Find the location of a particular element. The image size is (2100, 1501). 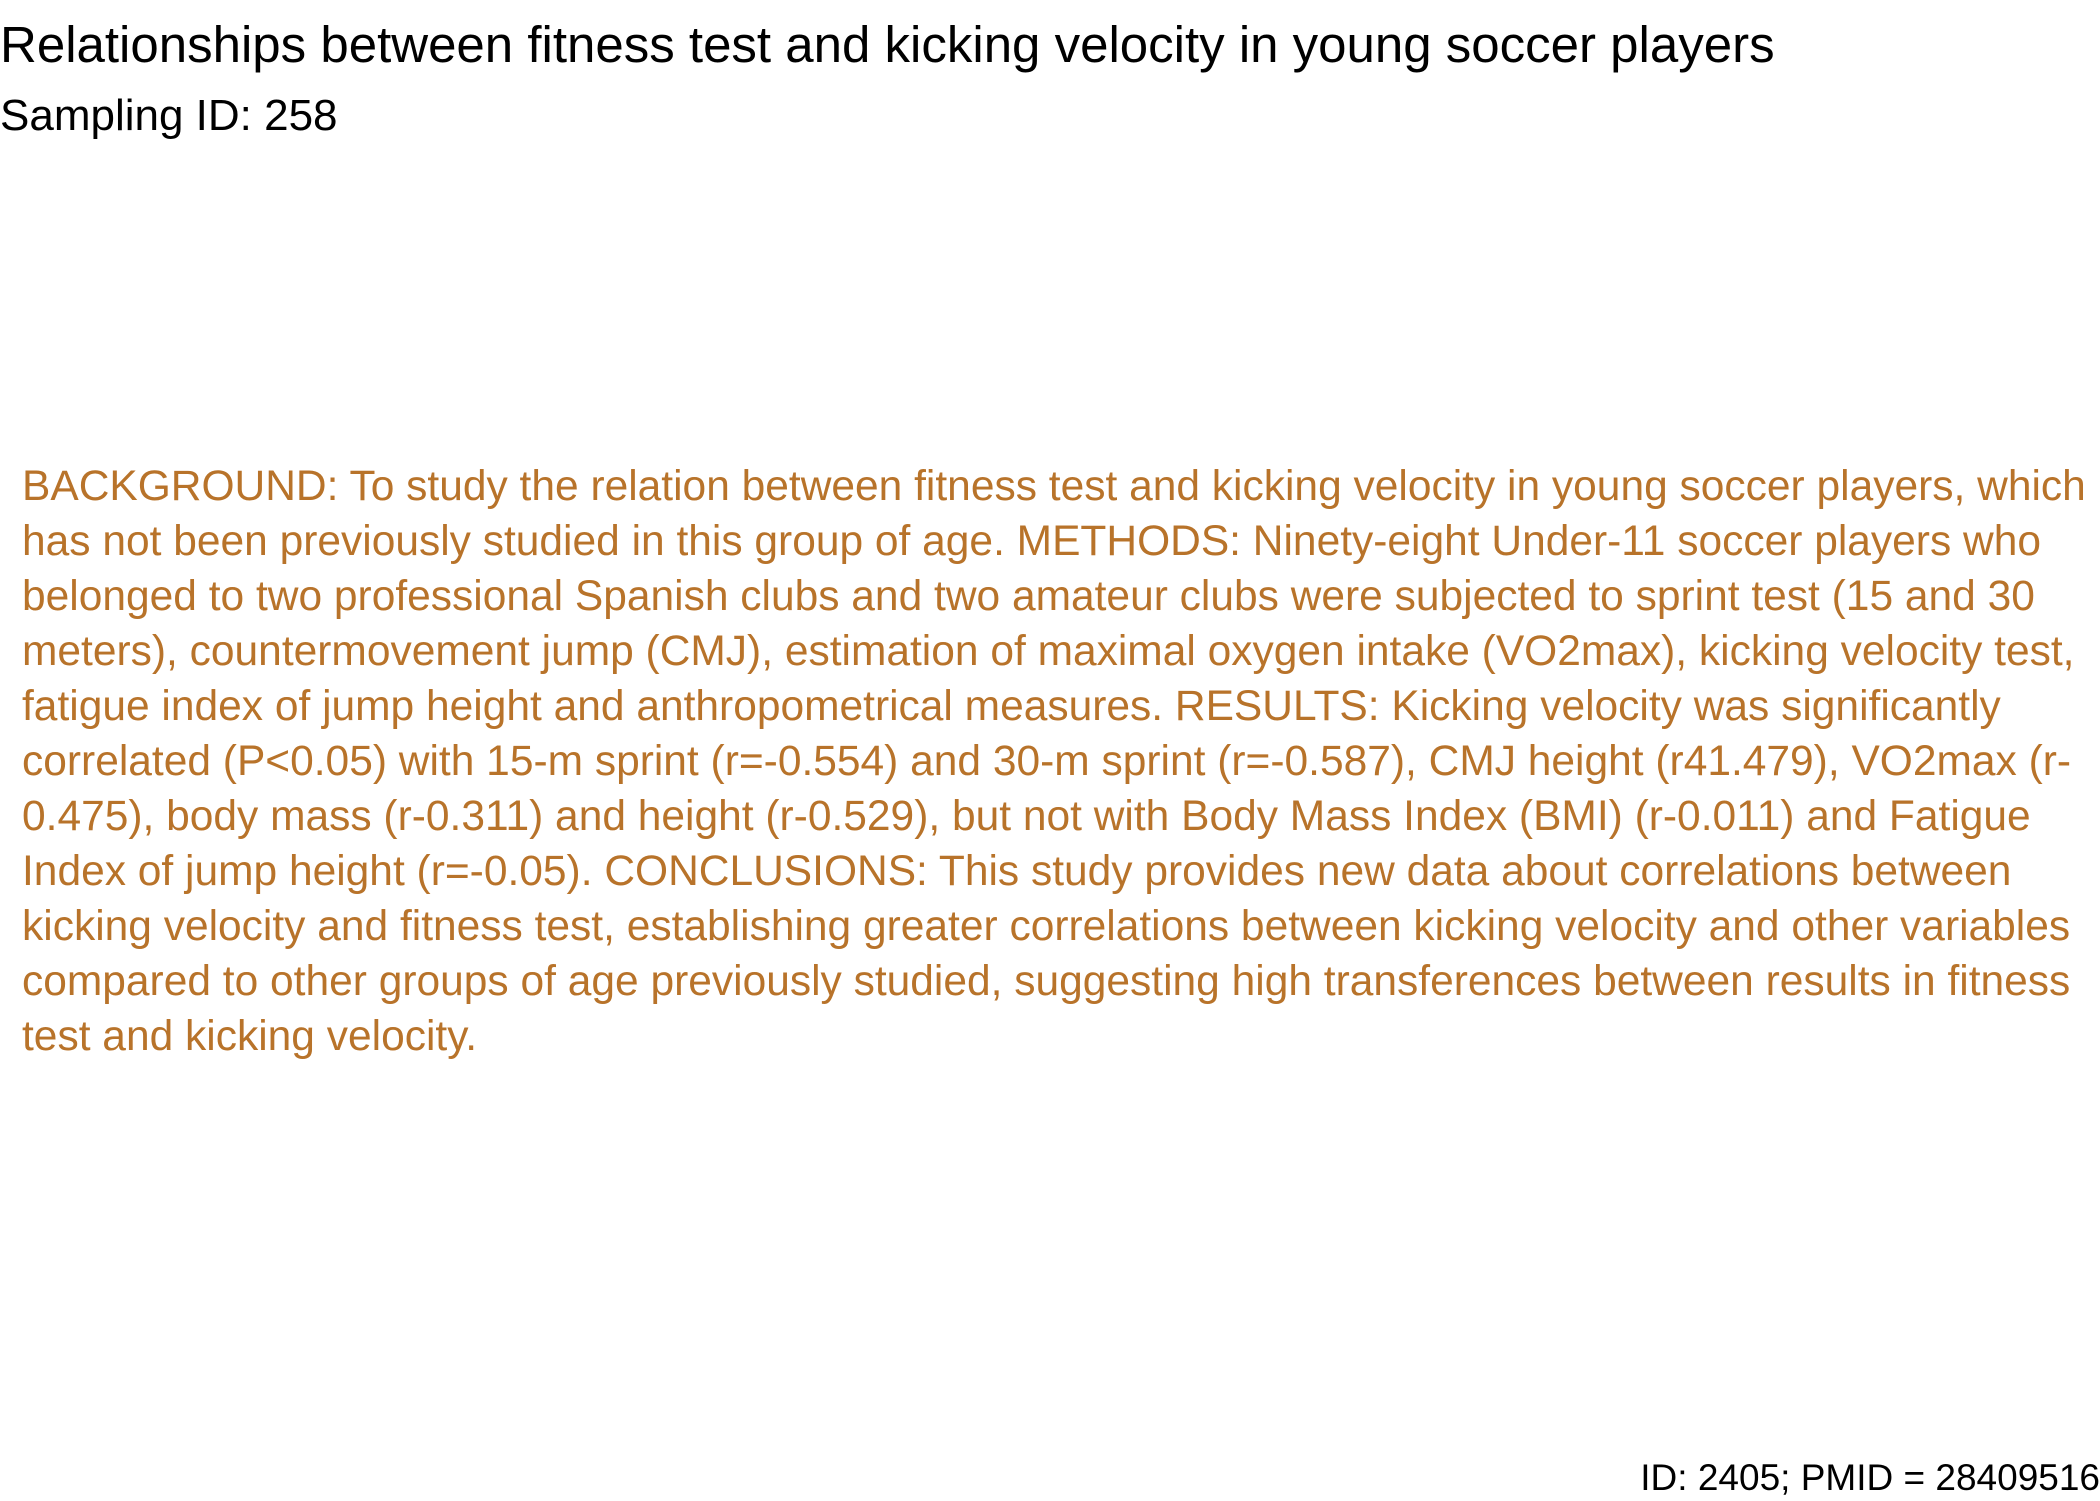

footer-id: ID: 2405; PMID = 28409516 is located at coordinates (1870, 1477).